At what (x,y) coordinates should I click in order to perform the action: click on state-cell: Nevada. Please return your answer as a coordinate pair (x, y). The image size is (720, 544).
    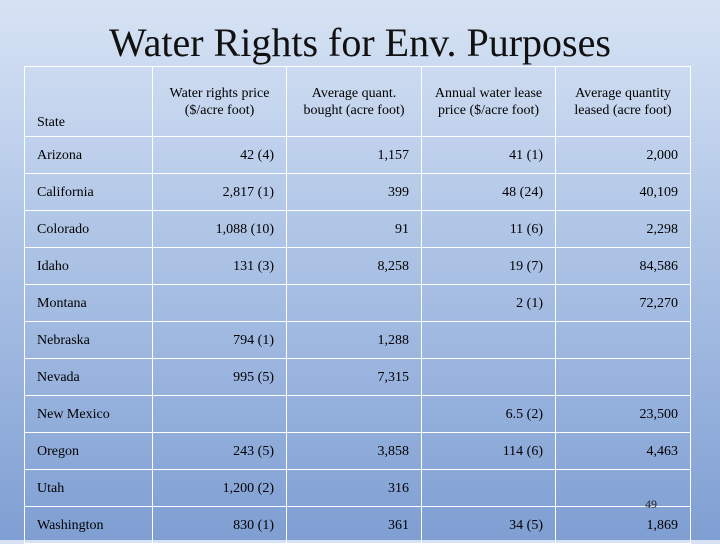
    Looking at the image, I should click on (88, 377).